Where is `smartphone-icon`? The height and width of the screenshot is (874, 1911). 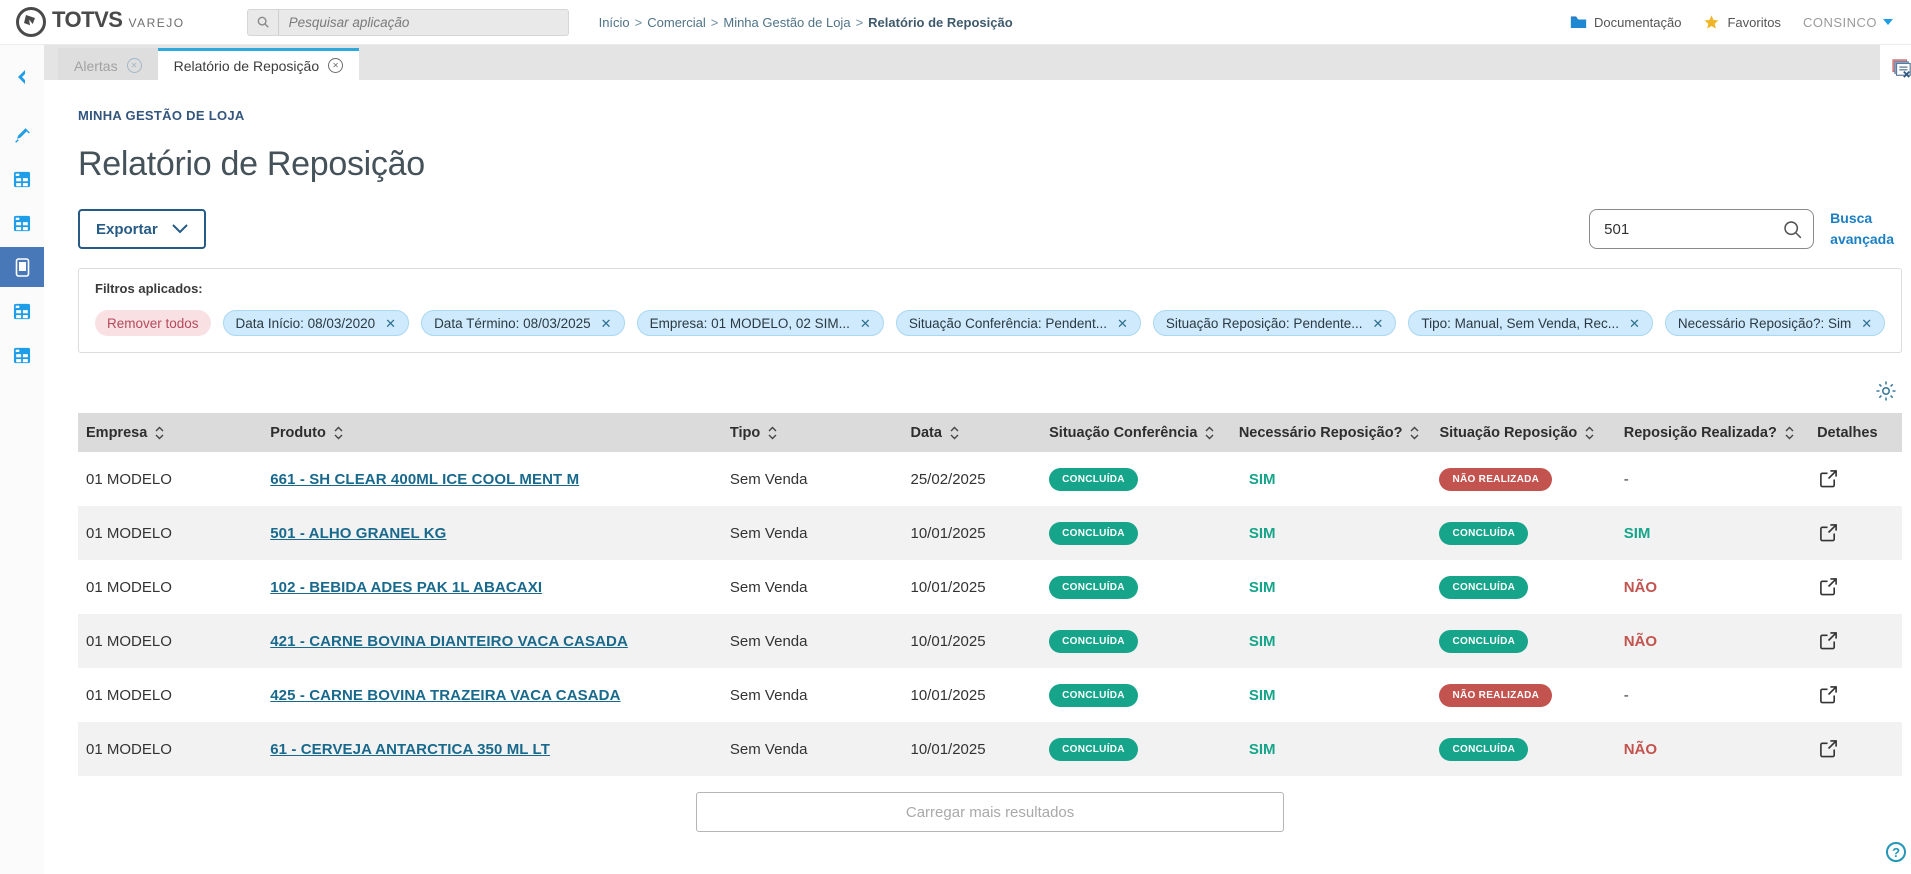
smartphone-icon is located at coordinates (22, 267).